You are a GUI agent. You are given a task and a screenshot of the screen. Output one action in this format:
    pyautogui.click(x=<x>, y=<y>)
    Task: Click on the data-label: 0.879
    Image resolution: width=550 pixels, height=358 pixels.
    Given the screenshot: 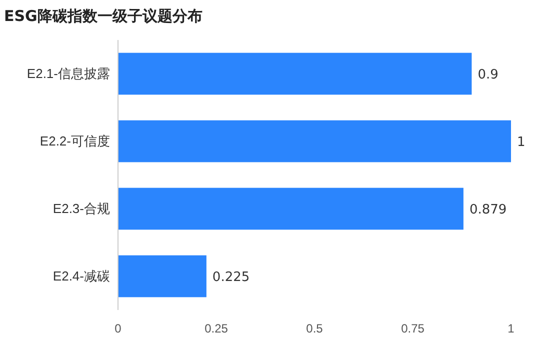 What is the action you would take?
    pyautogui.click(x=488, y=210)
    